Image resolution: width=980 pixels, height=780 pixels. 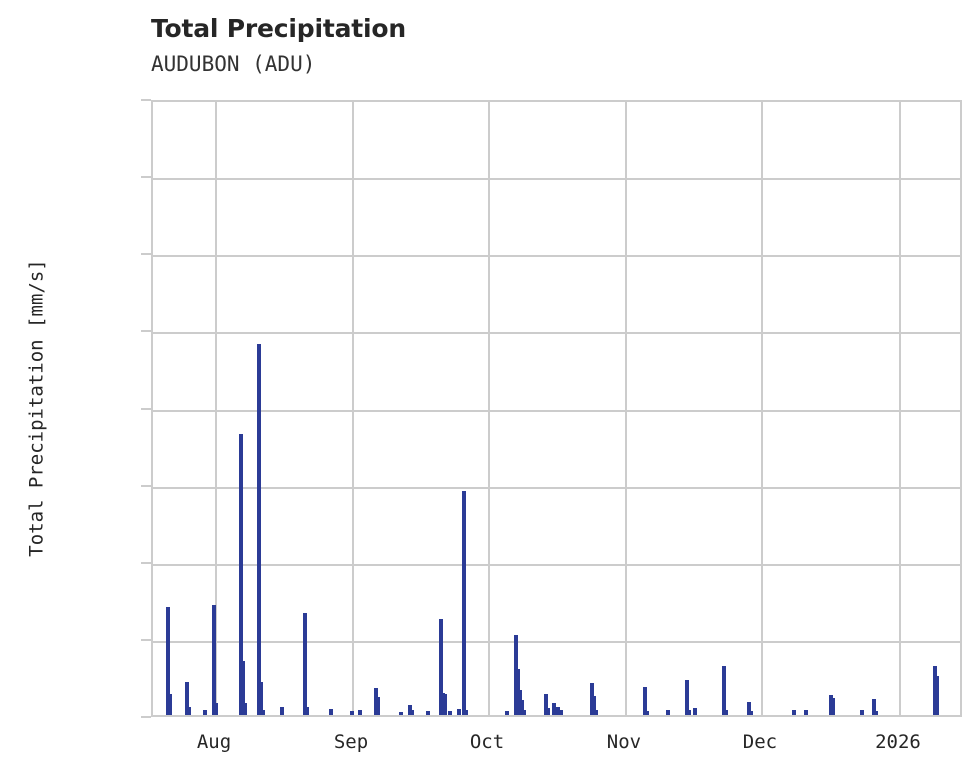 I want to click on x-tick-label: Oct, so click(x=487, y=742).